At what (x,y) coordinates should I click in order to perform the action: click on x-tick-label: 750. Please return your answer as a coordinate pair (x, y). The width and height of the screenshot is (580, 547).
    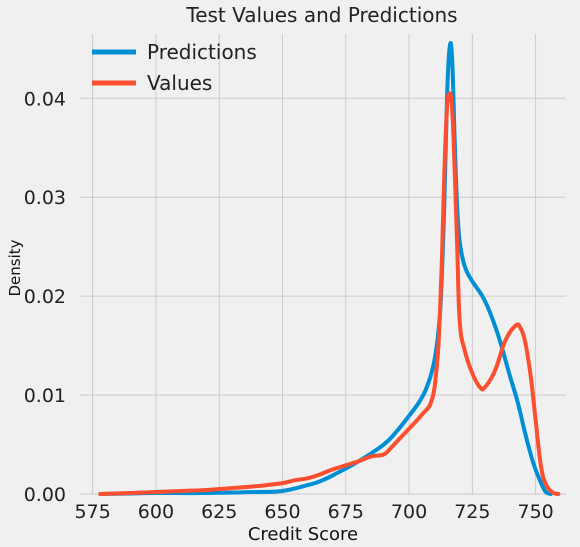
    Looking at the image, I should click on (535, 512).